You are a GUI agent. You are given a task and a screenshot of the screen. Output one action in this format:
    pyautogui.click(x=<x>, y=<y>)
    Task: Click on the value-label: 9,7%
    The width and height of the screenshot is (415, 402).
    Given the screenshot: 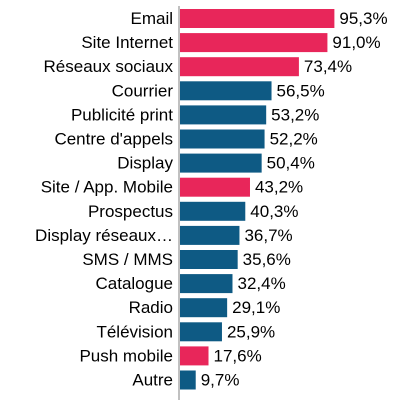 What is the action you would take?
    pyautogui.click(x=220, y=380)
    